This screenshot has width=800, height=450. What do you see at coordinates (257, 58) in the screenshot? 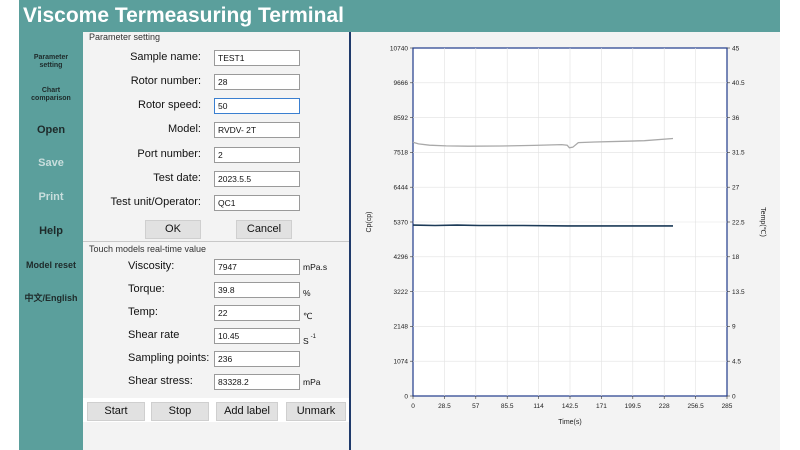
I see `sample-name-field: TEST1` at bounding box center [257, 58].